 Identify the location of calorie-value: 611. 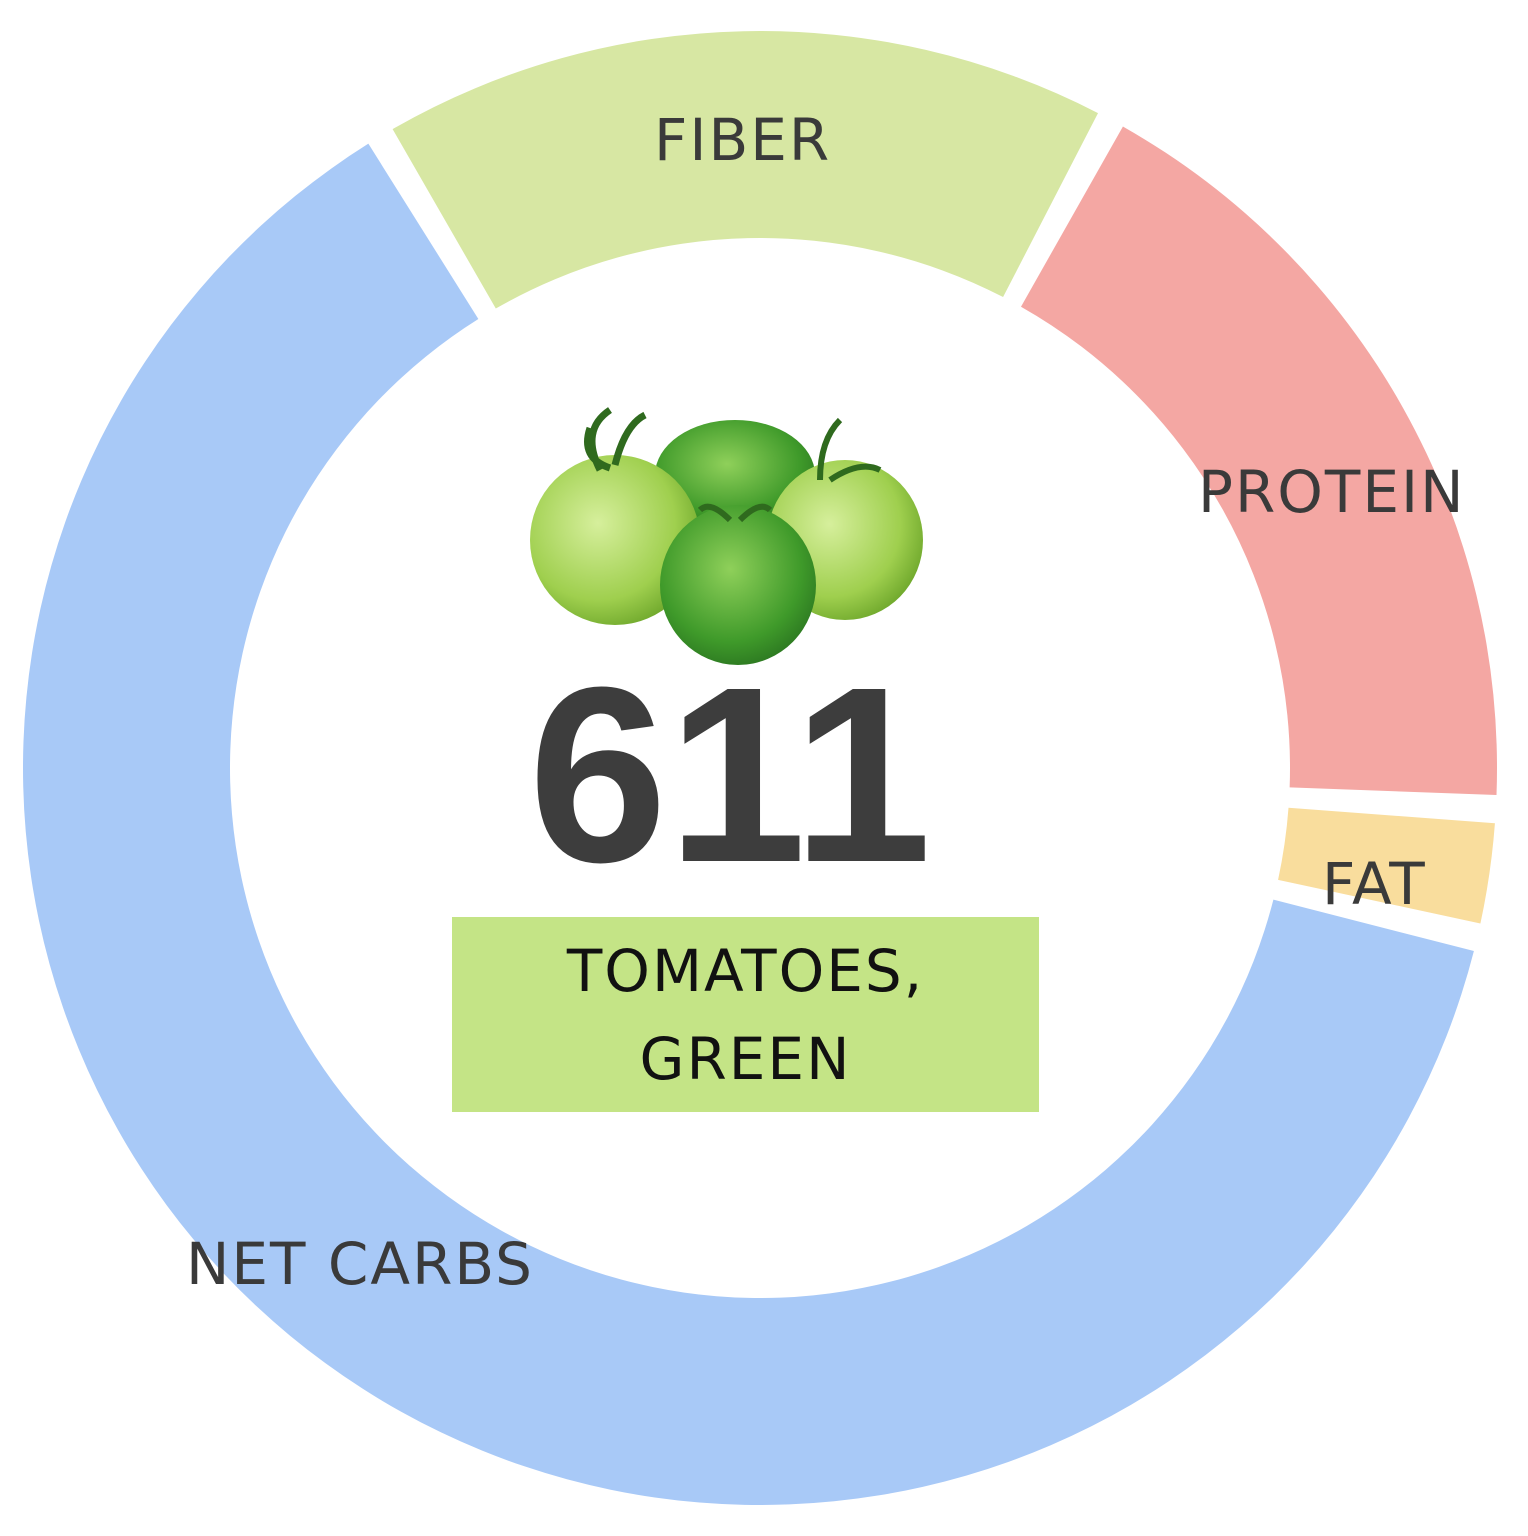
(730, 774).